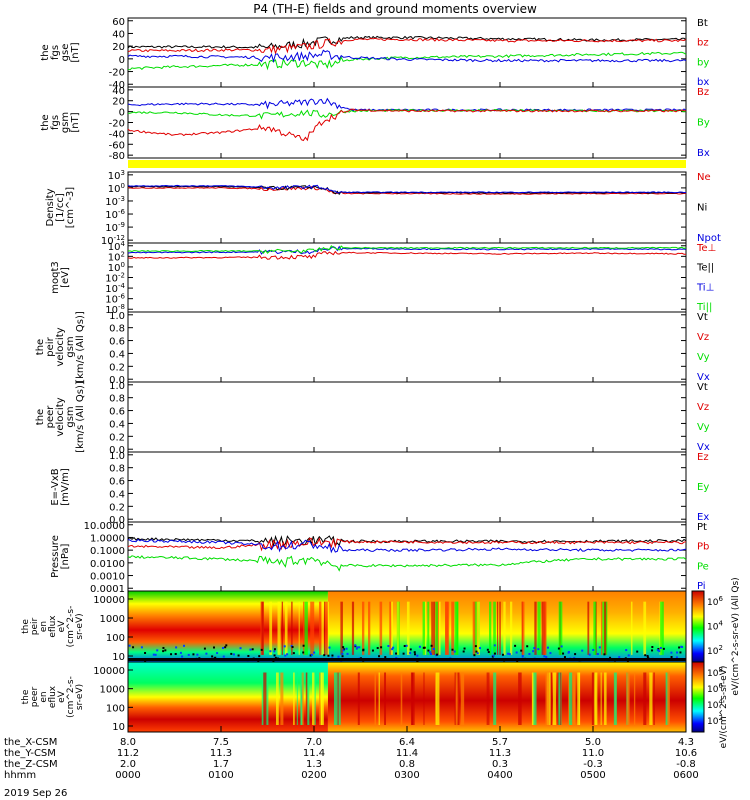 The image size is (750, 800). What do you see at coordinates (122, 113) in the screenshot?
I see `y-tick-label: 0` at bounding box center [122, 113].